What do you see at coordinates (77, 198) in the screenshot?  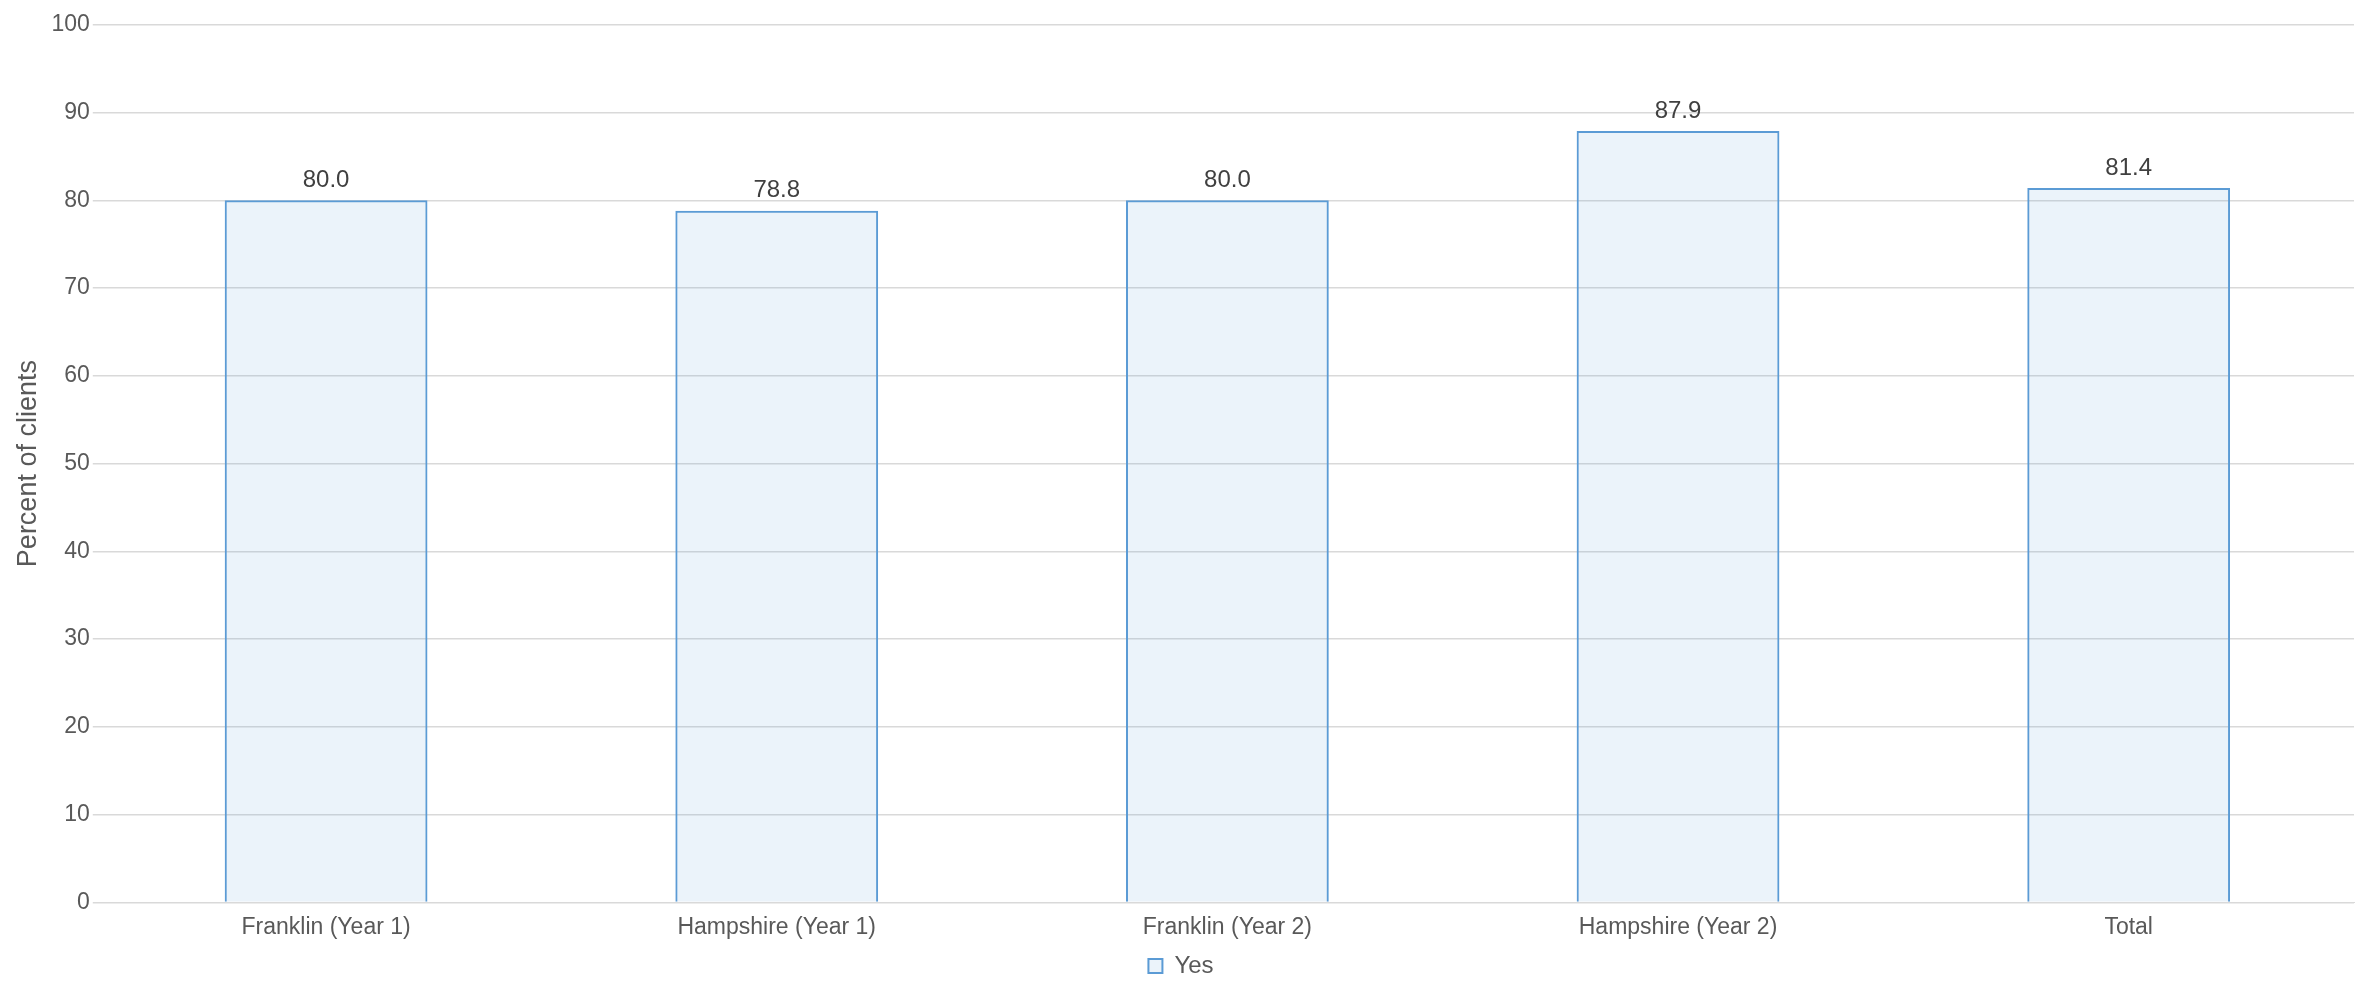 I see `y-tick-label: 80` at bounding box center [77, 198].